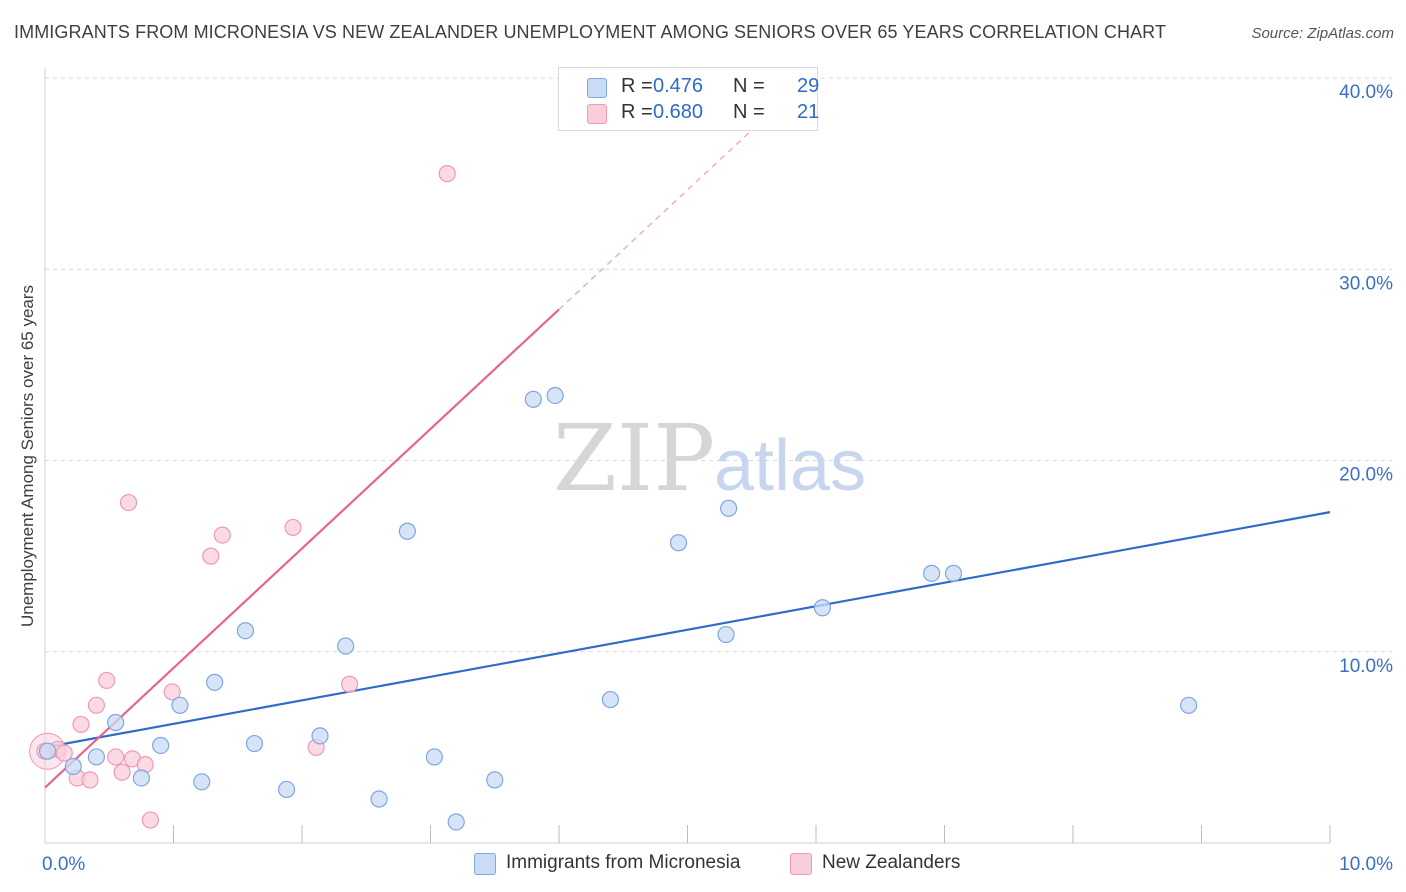 The width and height of the screenshot is (1406, 892). I want to click on legend-r-value: 0.680, so click(678, 112).